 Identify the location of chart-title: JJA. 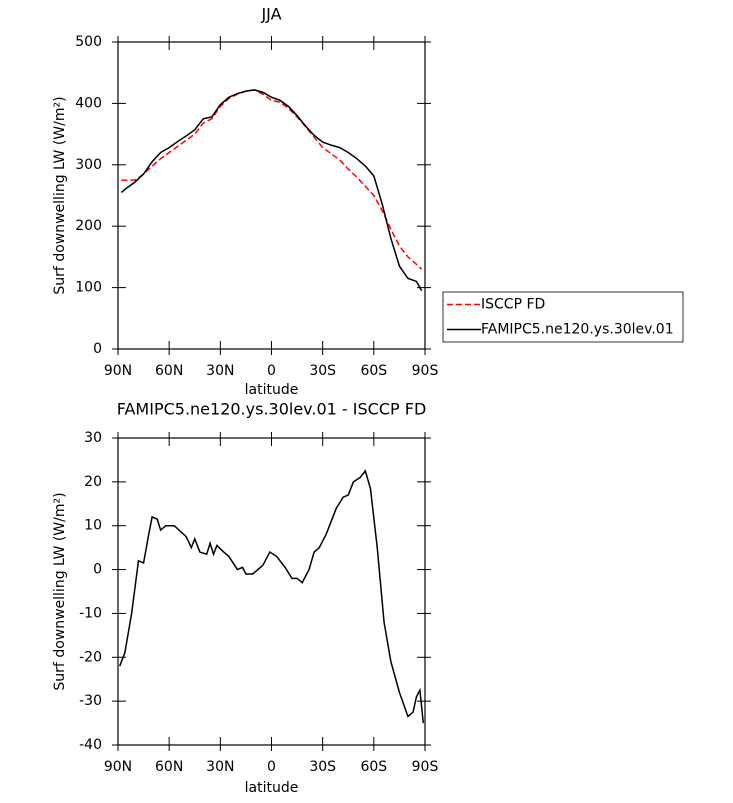
(270, 14).